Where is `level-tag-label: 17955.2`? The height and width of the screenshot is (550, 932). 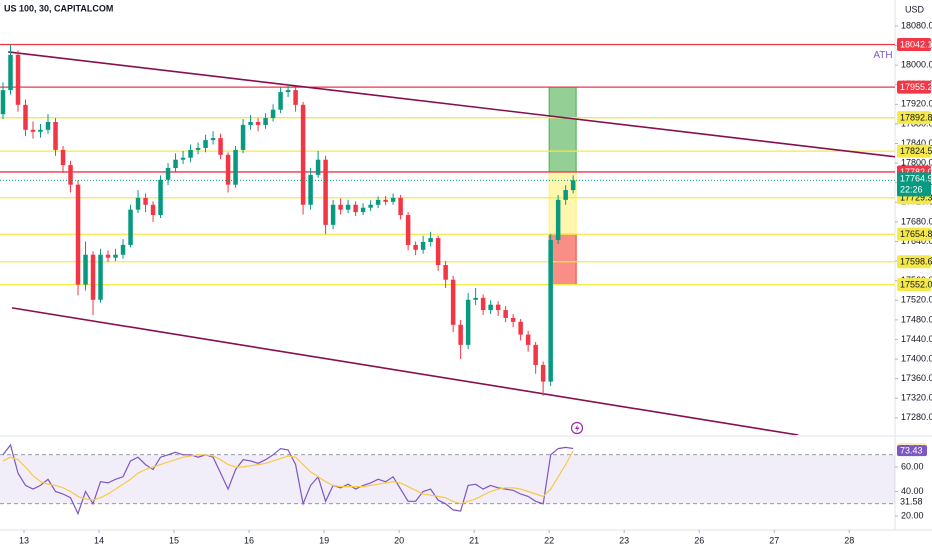
level-tag-label: 17955.2 is located at coordinates (916, 87).